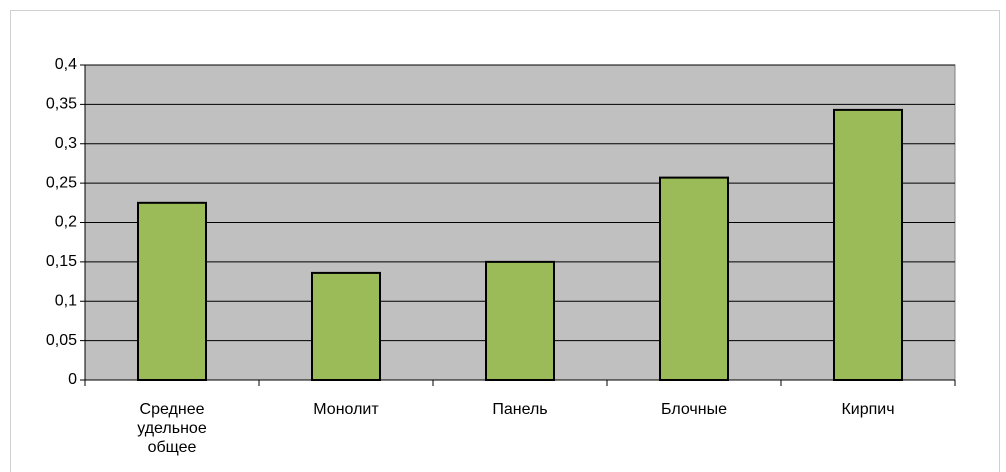  Describe the element at coordinates (61, 340) in the screenshot. I see `y-tick-label: 0,05` at that location.